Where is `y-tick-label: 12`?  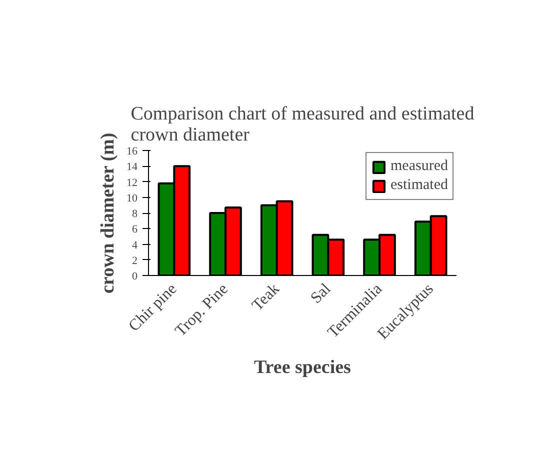
y-tick-label: 12 is located at coordinates (132, 182).